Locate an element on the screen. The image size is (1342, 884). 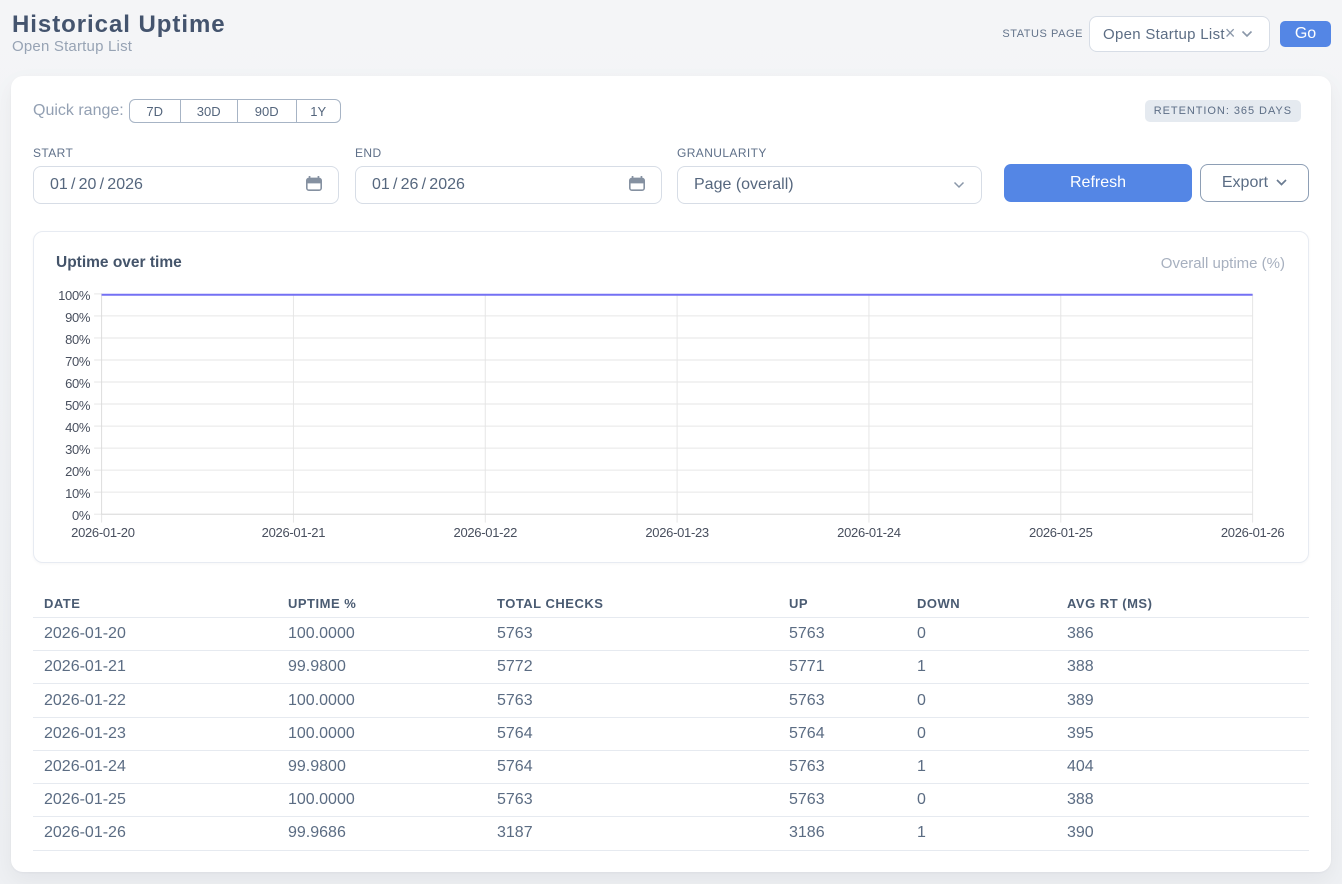
svg-text: 70% is located at coordinates (78, 360).